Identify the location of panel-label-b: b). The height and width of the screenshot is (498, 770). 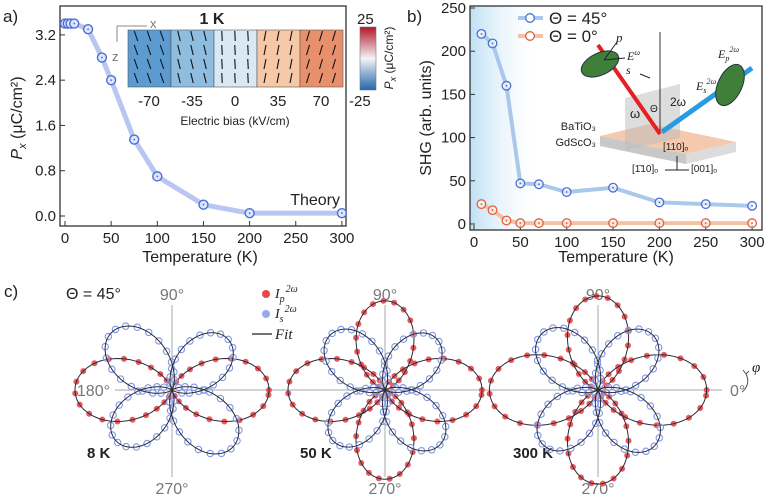
(414, 16).